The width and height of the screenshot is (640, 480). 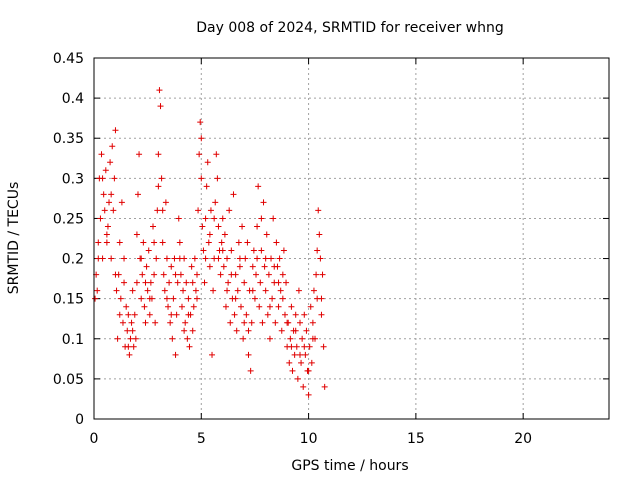 What do you see at coordinates (68, 139) in the screenshot?
I see `y-tick-label: 0.35` at bounding box center [68, 139].